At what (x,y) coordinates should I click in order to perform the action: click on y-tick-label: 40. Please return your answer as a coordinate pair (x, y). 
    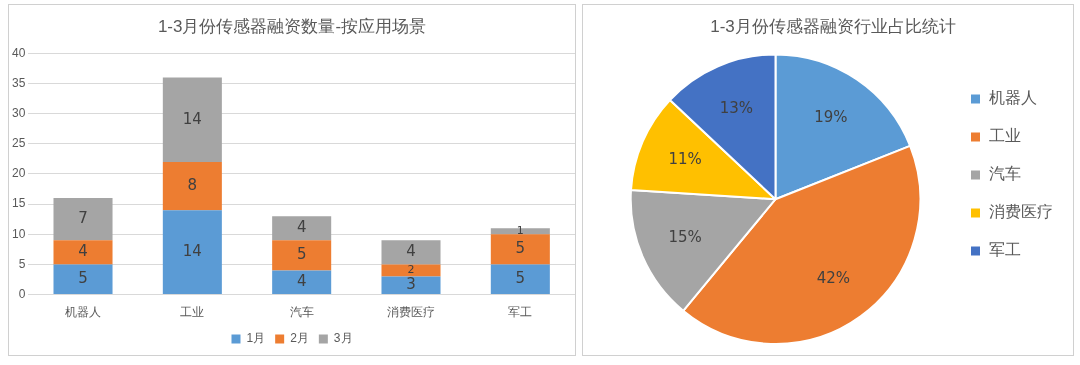
    Looking at the image, I should click on (18, 52).